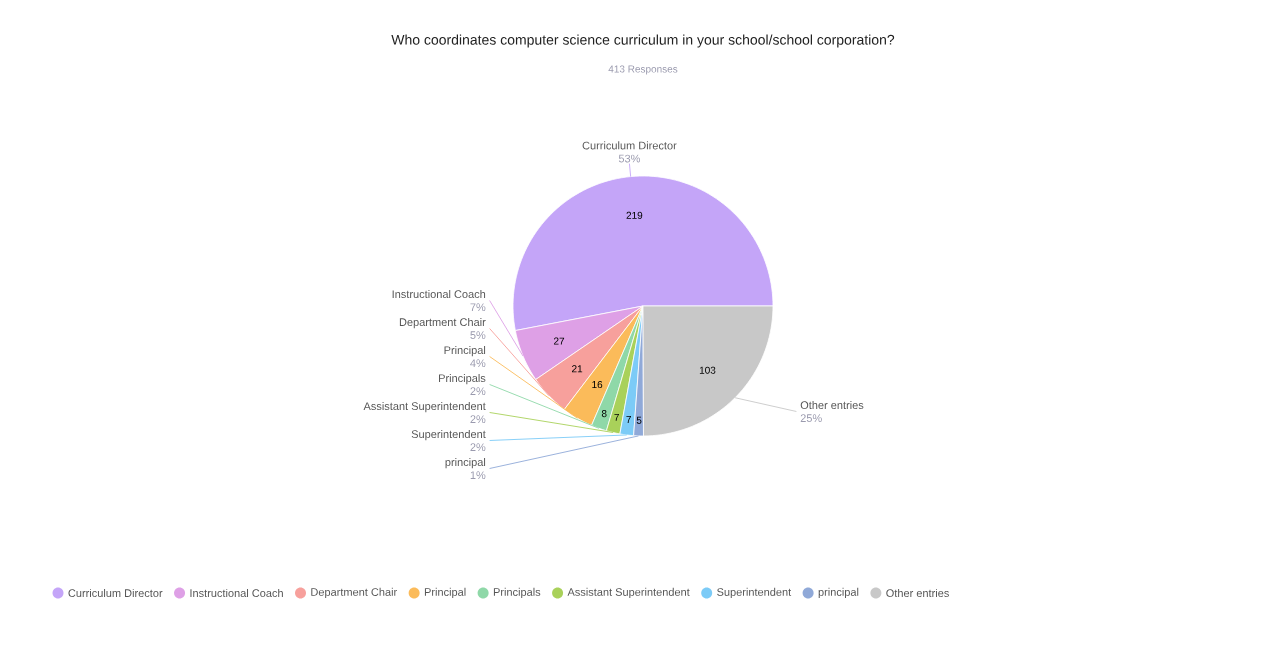 The image size is (1286, 658). Describe the element at coordinates (639, 420) in the screenshot. I see `data-label: 5` at that location.